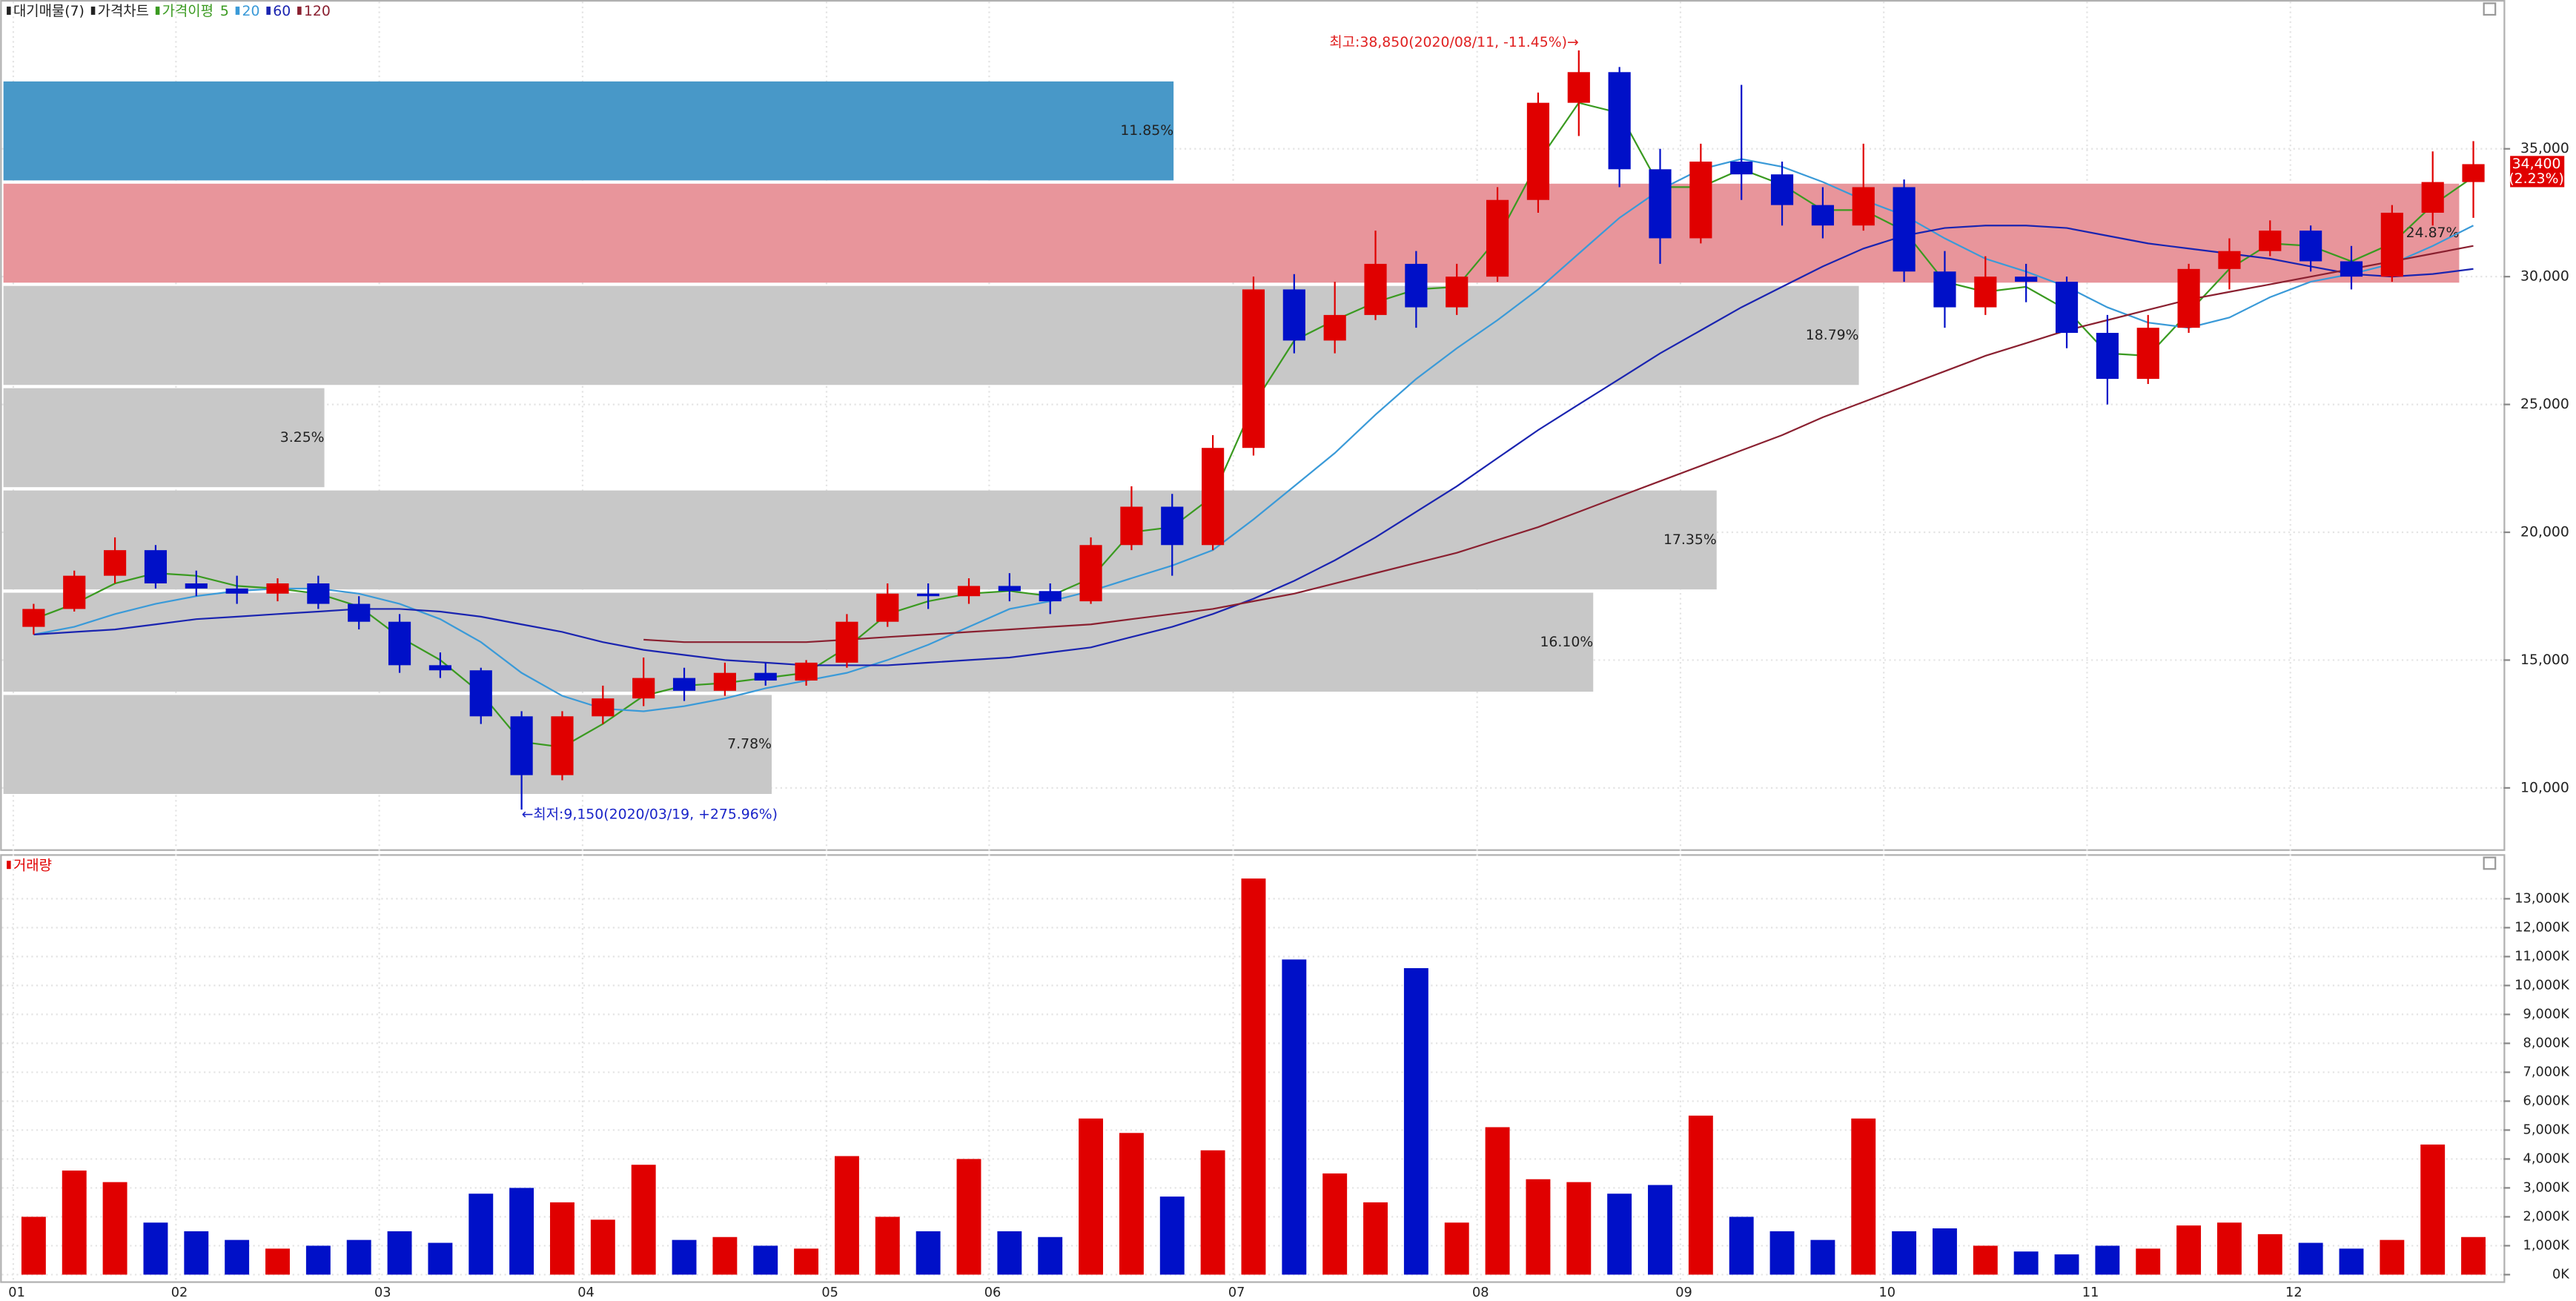  What do you see at coordinates (2541, 956) in the screenshot?
I see `y-tick-label: 11,000K` at bounding box center [2541, 956].